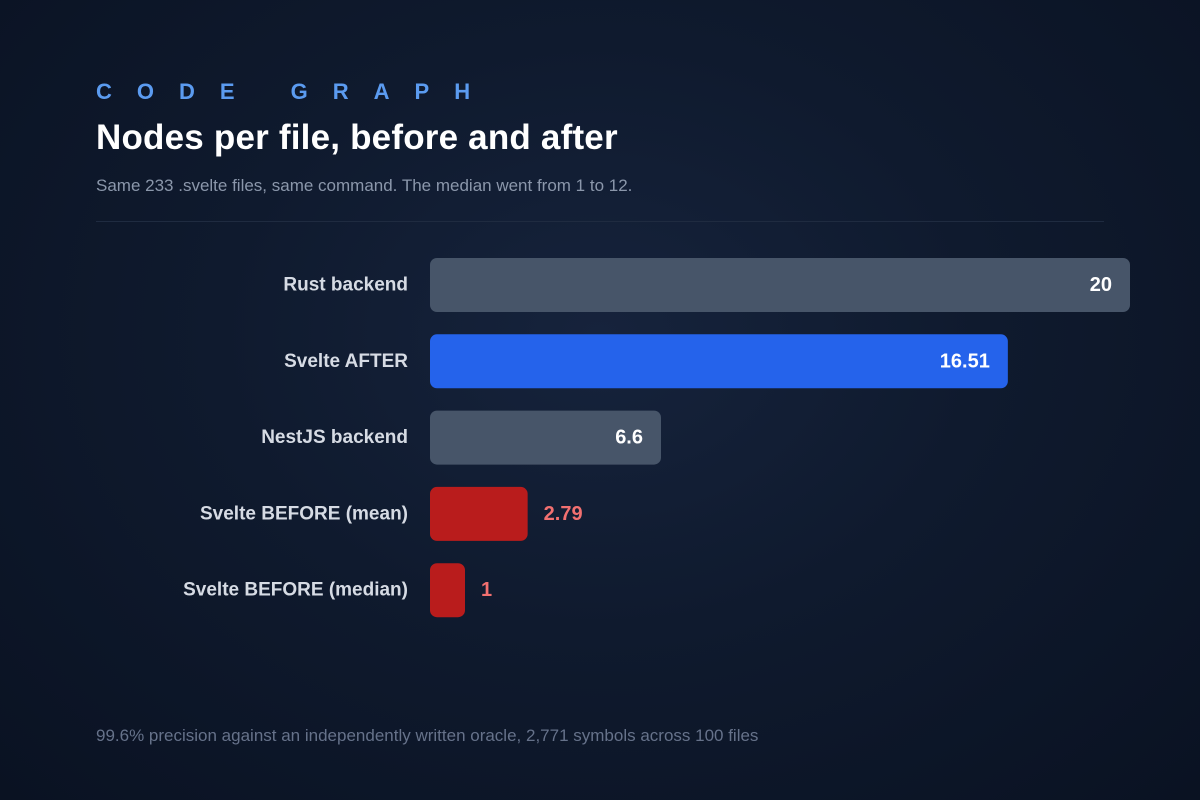 The image size is (1200, 800). What do you see at coordinates (1101, 285) in the screenshot?
I see `value-label-rust-backend: 20` at bounding box center [1101, 285].